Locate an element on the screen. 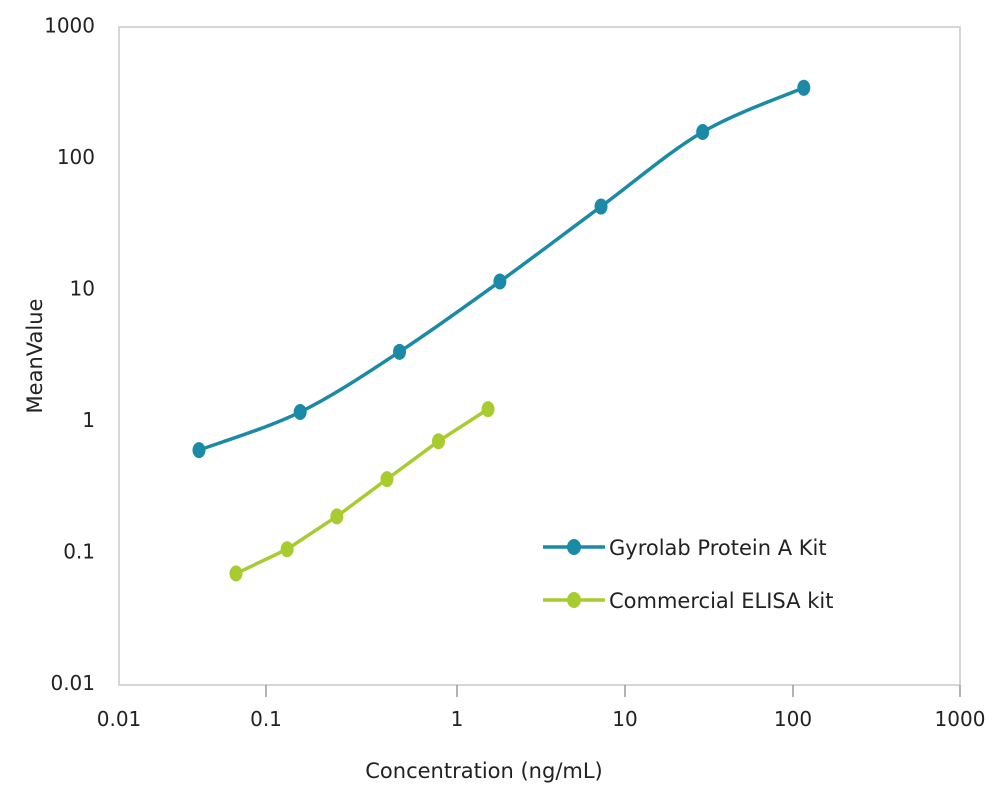 The width and height of the screenshot is (1000, 797). x-tick-label: 100 is located at coordinates (793, 719).